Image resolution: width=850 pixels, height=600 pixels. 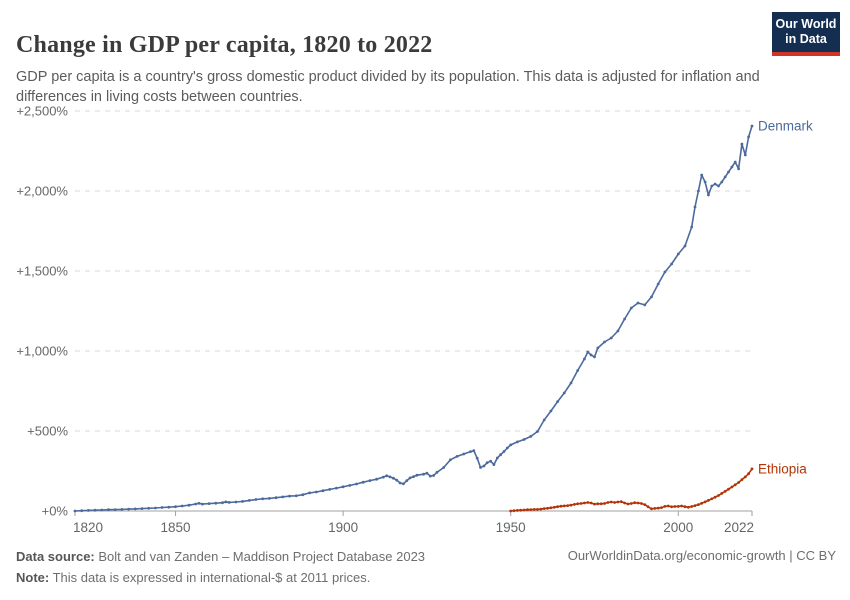 What do you see at coordinates (806, 34) in the screenshot?
I see `owid-logo: Our World in Data` at bounding box center [806, 34].